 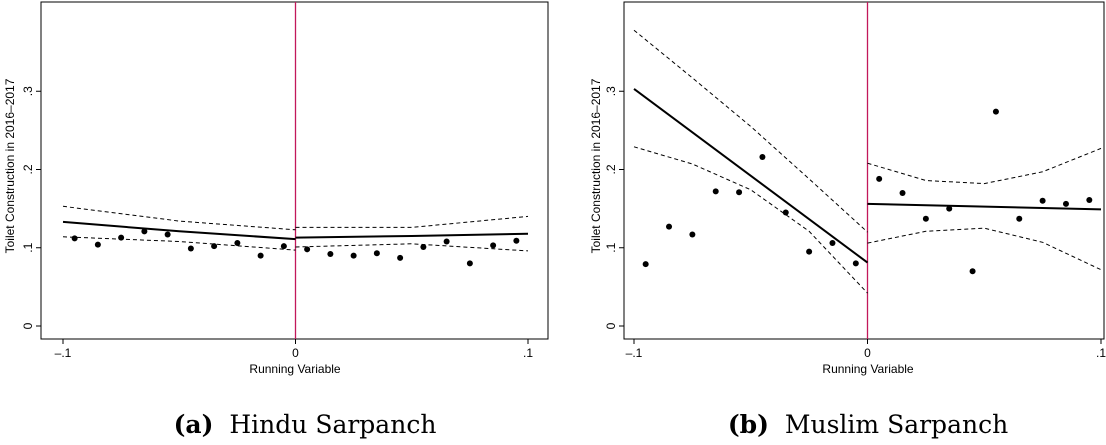 I want to click on caption: (b) Muslim Sarpanch, so click(x=868, y=424).